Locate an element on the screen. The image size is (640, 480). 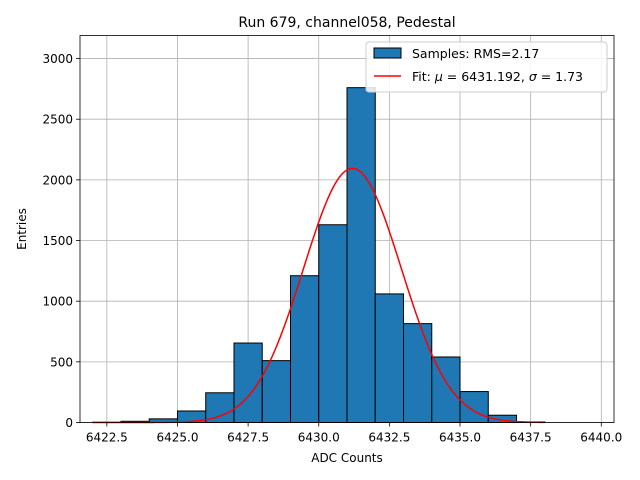
y-tick-label-3: 1500 is located at coordinates (57, 241).